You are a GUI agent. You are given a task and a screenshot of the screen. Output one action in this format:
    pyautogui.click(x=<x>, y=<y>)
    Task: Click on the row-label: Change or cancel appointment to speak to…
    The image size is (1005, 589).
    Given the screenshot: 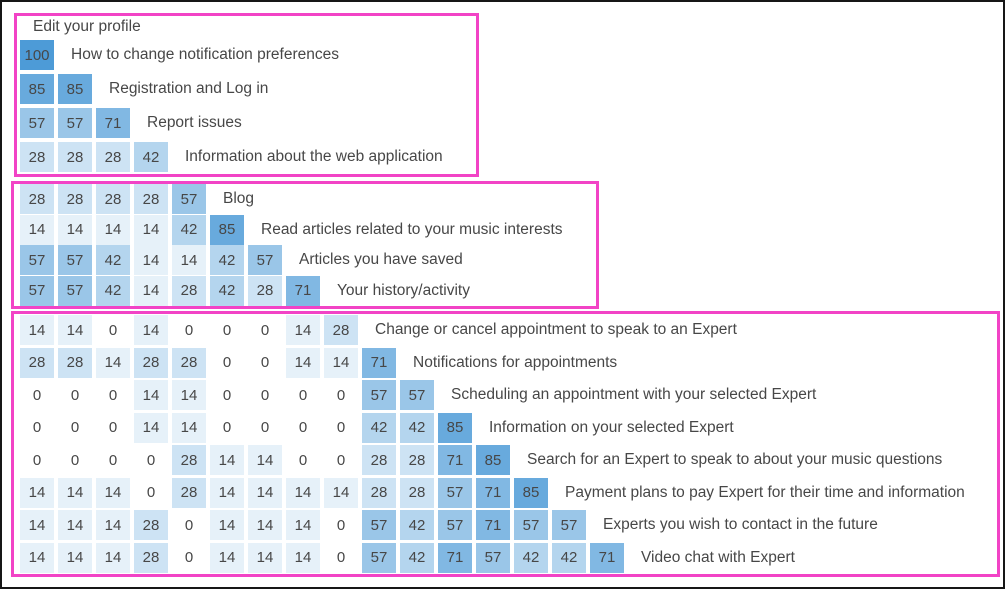 What is the action you would take?
    pyautogui.click(x=556, y=330)
    